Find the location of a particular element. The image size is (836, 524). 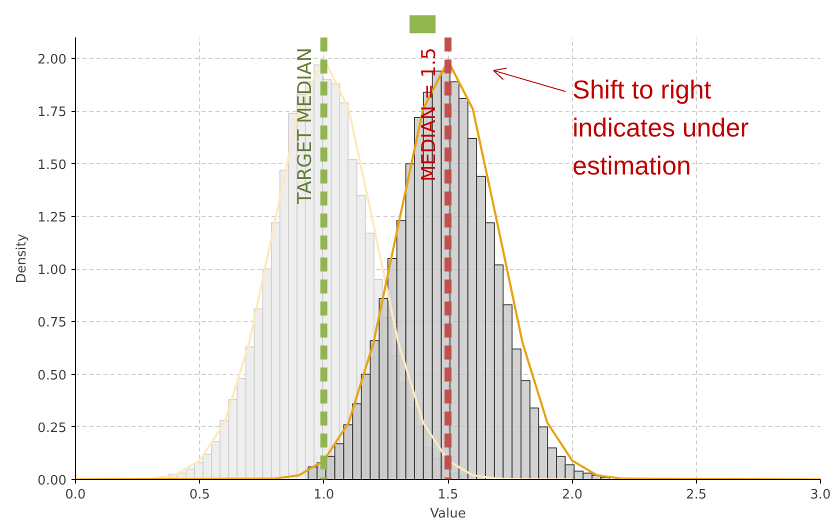

y-tick-label: 0.00 is located at coordinates (52, 481).